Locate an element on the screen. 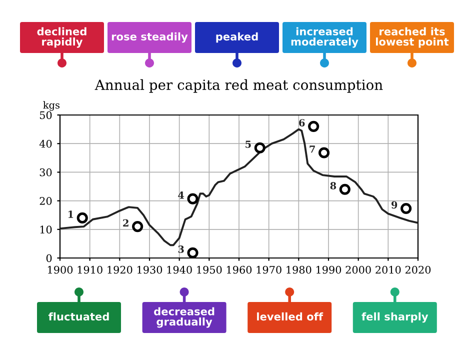  annotation: 3 is located at coordinates (181, 249).